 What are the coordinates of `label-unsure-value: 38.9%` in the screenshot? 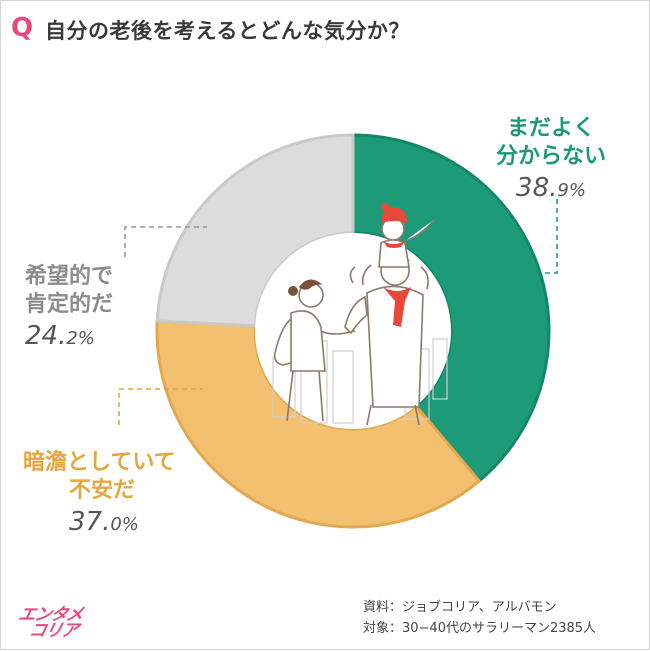 It's located at (551, 188).